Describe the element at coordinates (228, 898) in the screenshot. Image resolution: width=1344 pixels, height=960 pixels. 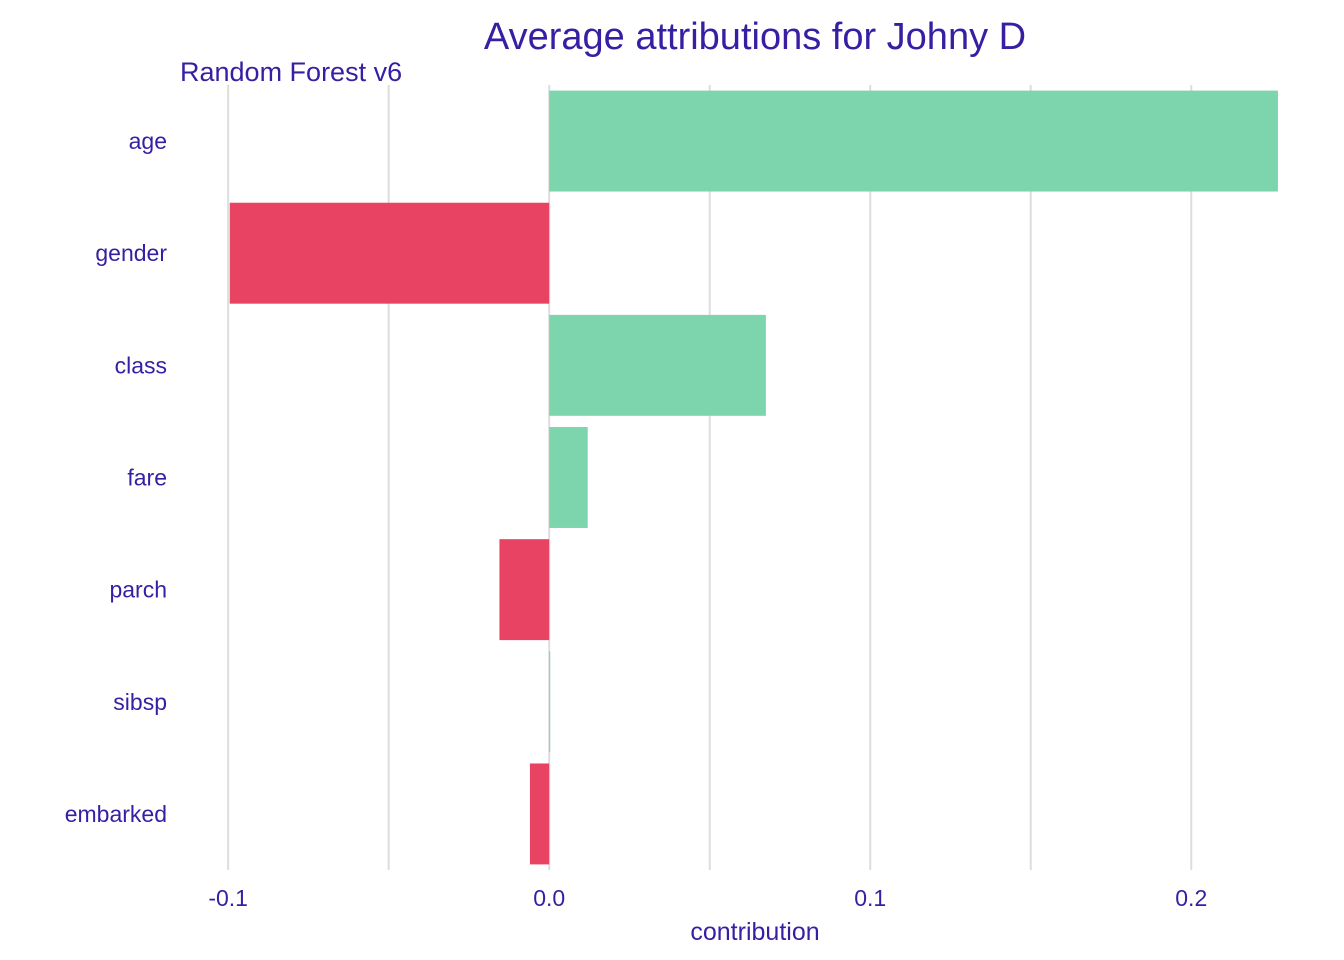
I see `x-tick-label: -0.1` at that location.